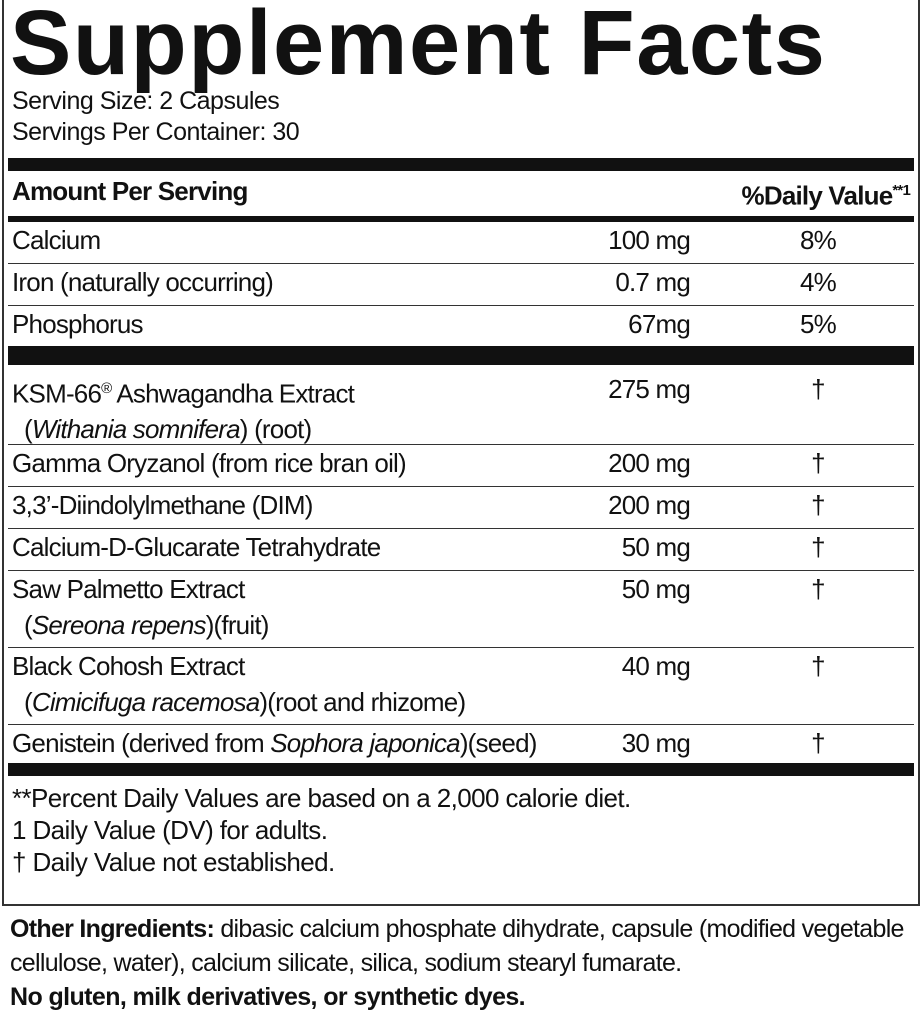 The width and height of the screenshot is (923, 1024). Describe the element at coordinates (649, 388) in the screenshot. I see `ingredient-amount: 275 mg` at that location.